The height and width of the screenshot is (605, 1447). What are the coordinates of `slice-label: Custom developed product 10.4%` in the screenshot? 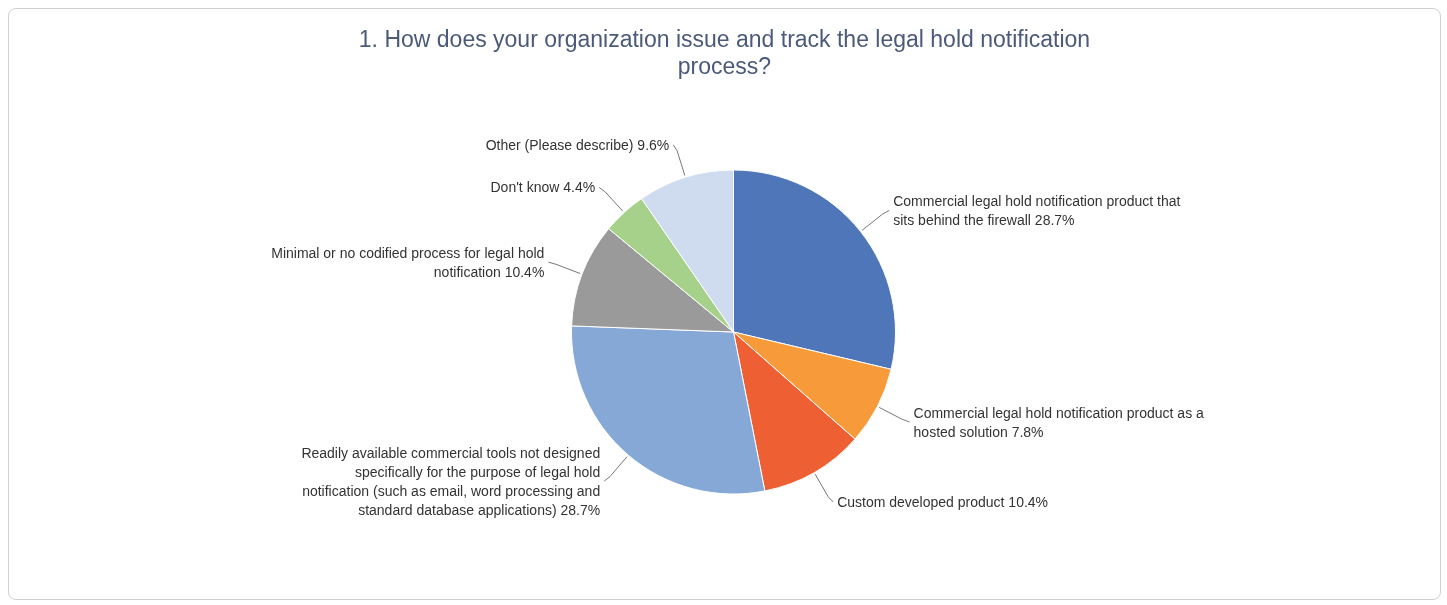 It's located at (943, 501).